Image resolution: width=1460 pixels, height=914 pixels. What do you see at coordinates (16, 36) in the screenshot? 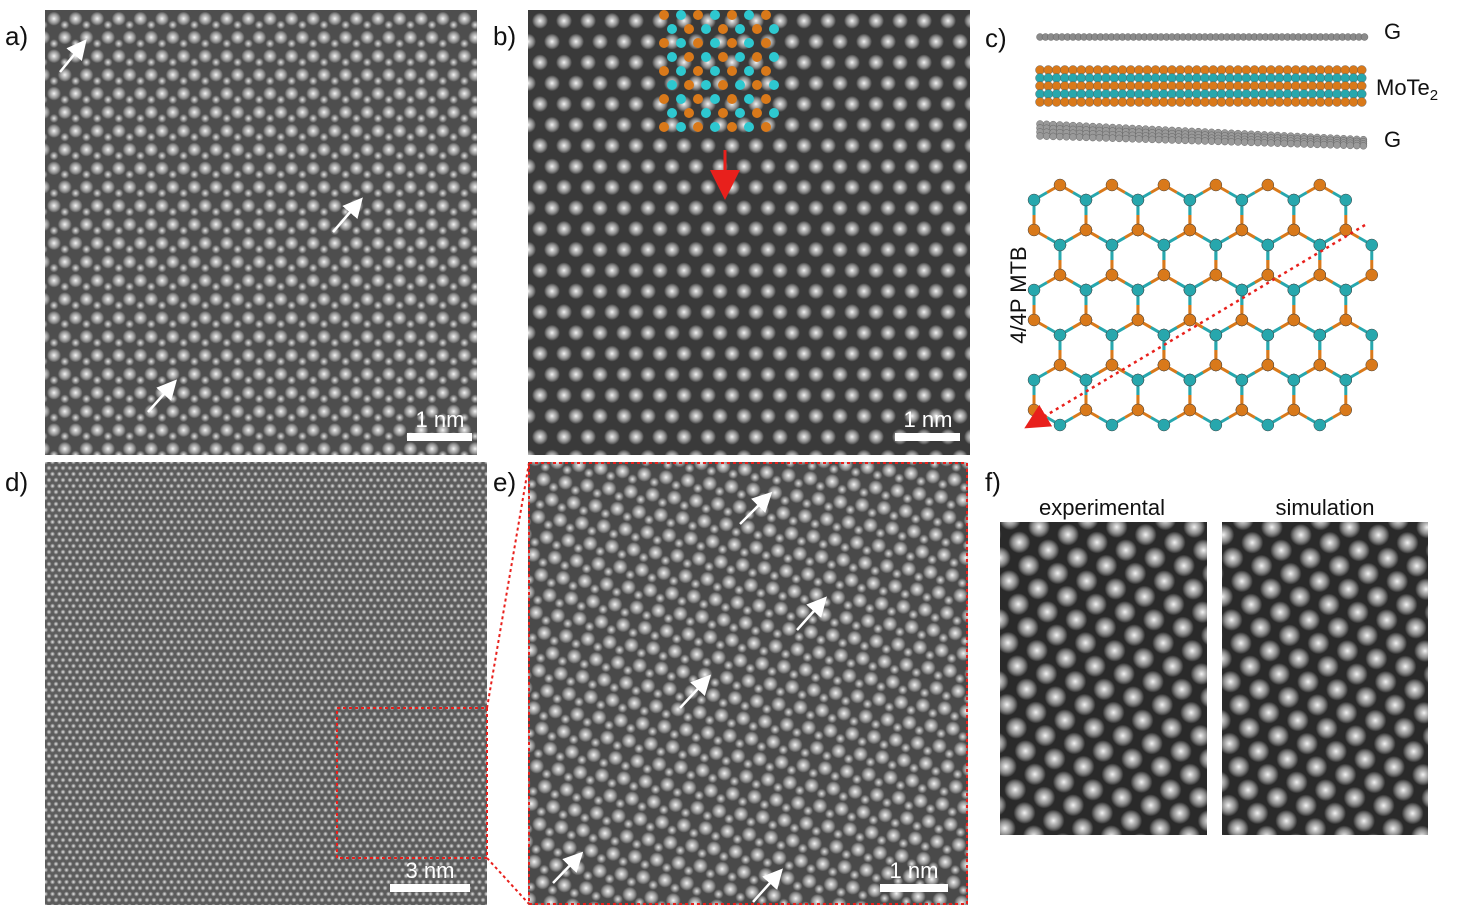
I see `panel-label: a)` at bounding box center [16, 36].